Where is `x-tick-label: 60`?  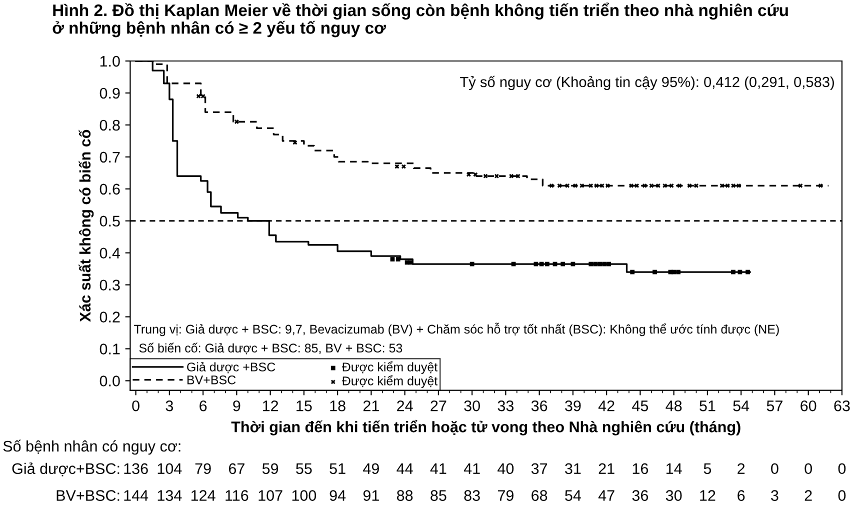 x-tick-label: 60 is located at coordinates (808, 406).